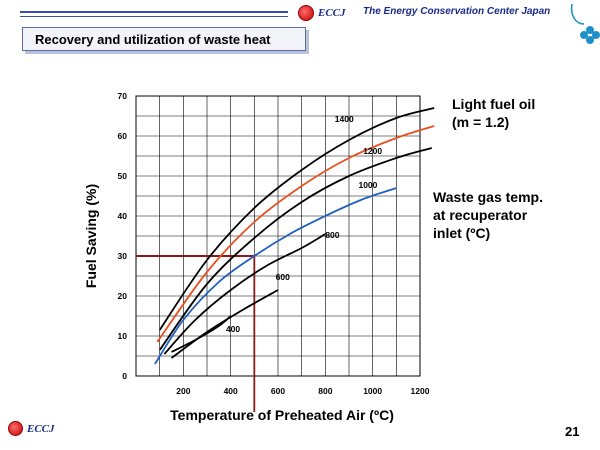  What do you see at coordinates (123, 136) in the screenshot?
I see `y-tick-label: 60` at bounding box center [123, 136].